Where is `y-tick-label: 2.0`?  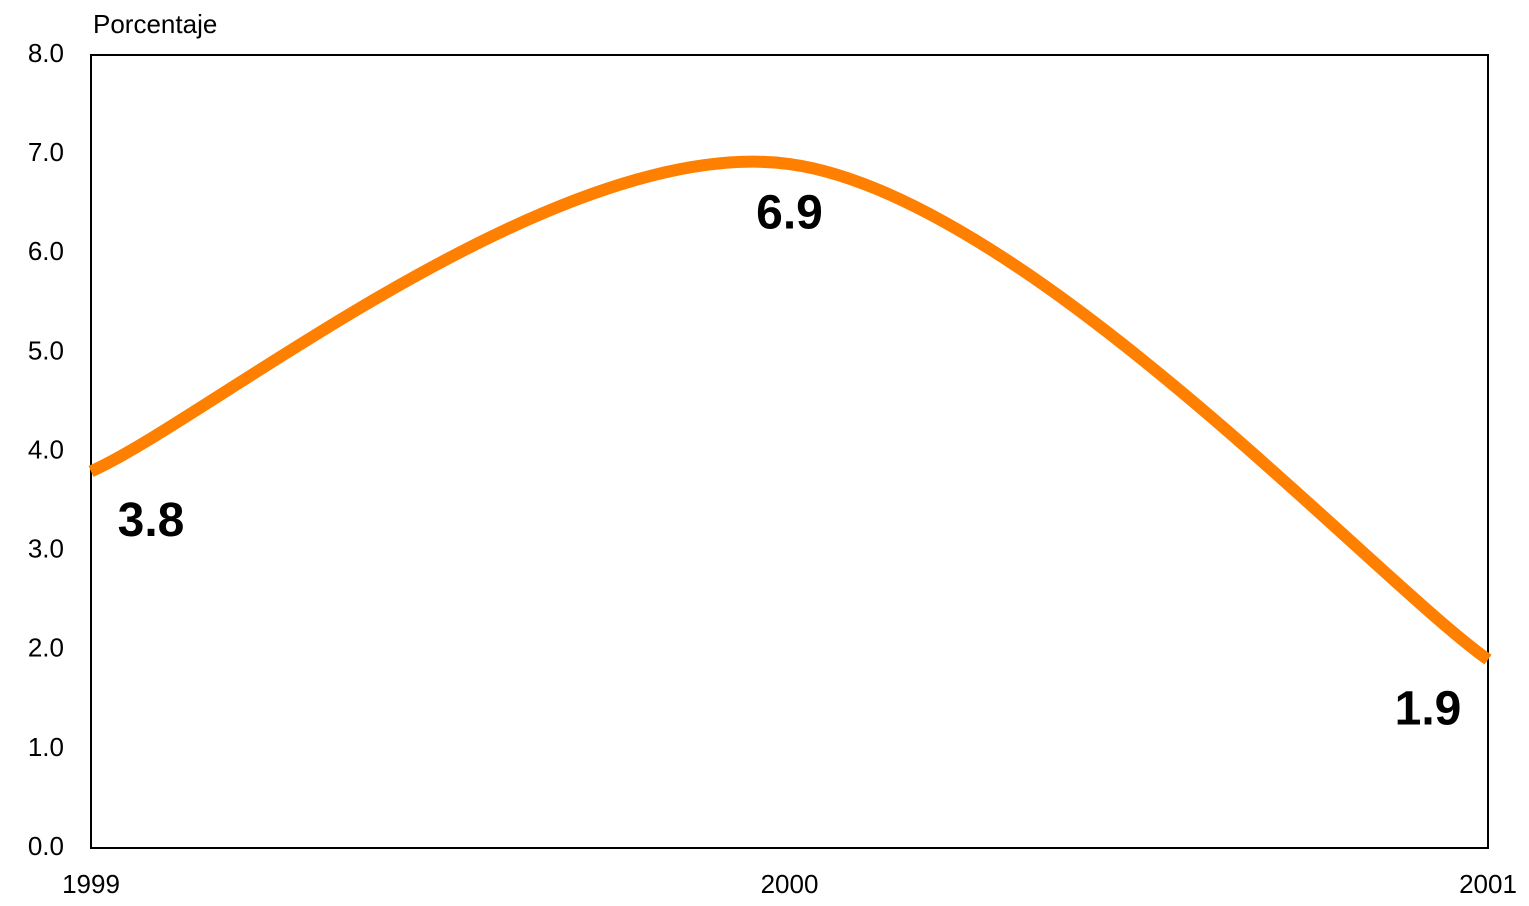
y-tick-label: 2.0 is located at coordinates (46, 648).